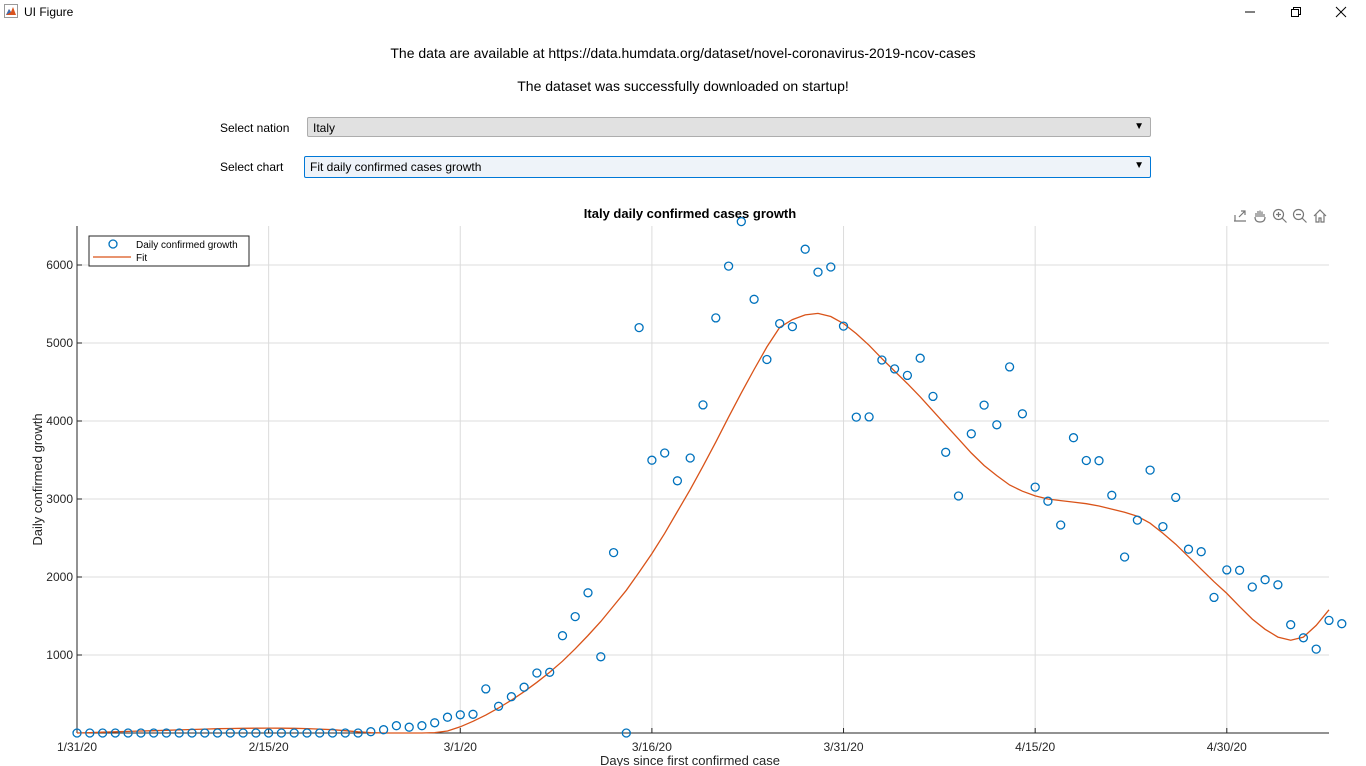  Describe the element at coordinates (59, 421) in the screenshot. I see `y-tick-label: 4000` at that location.